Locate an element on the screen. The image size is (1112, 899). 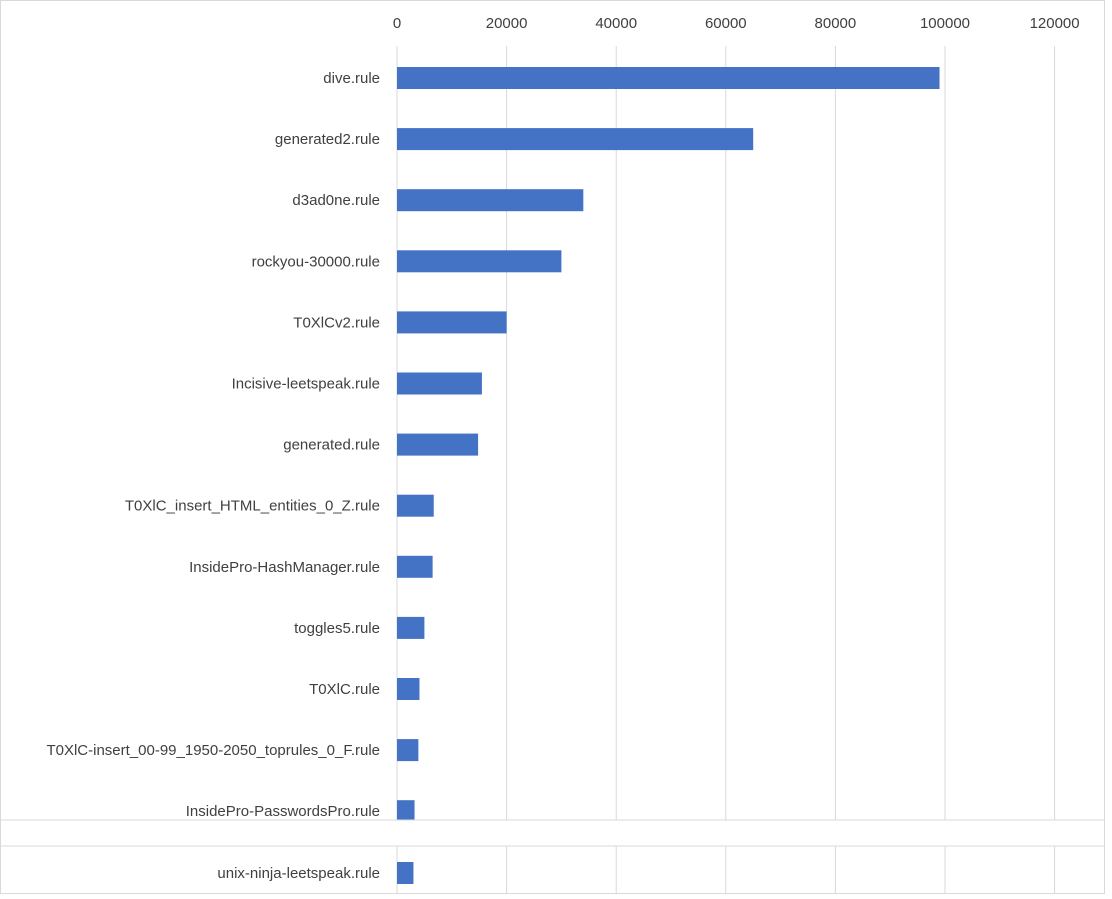
x-axis-tick-labels: 0 20000 40000 60000 80000 100000 120000 is located at coordinates (736, 23).